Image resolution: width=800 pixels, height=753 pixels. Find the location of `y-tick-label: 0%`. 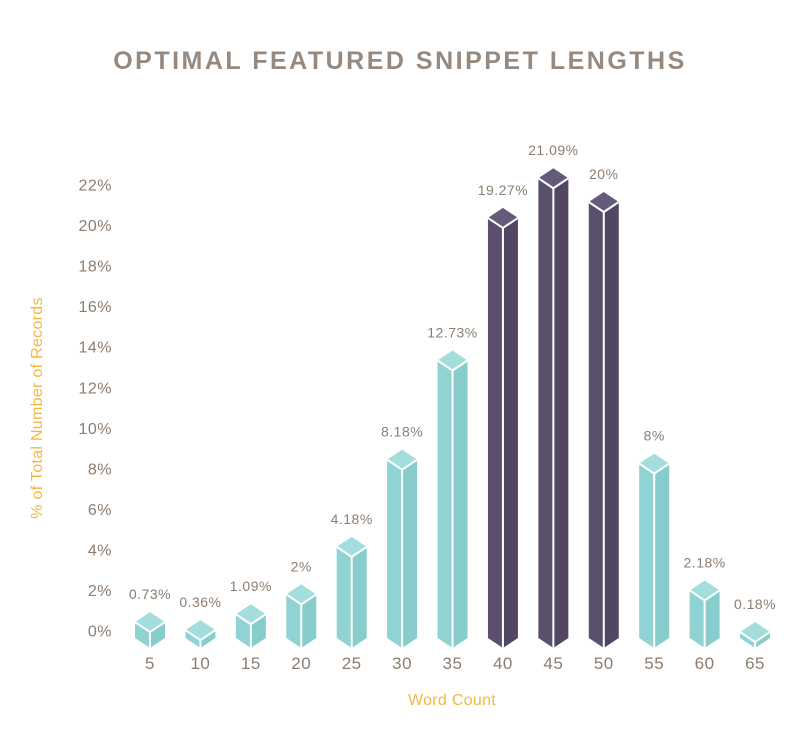

y-tick-label: 0% is located at coordinates (100, 632).